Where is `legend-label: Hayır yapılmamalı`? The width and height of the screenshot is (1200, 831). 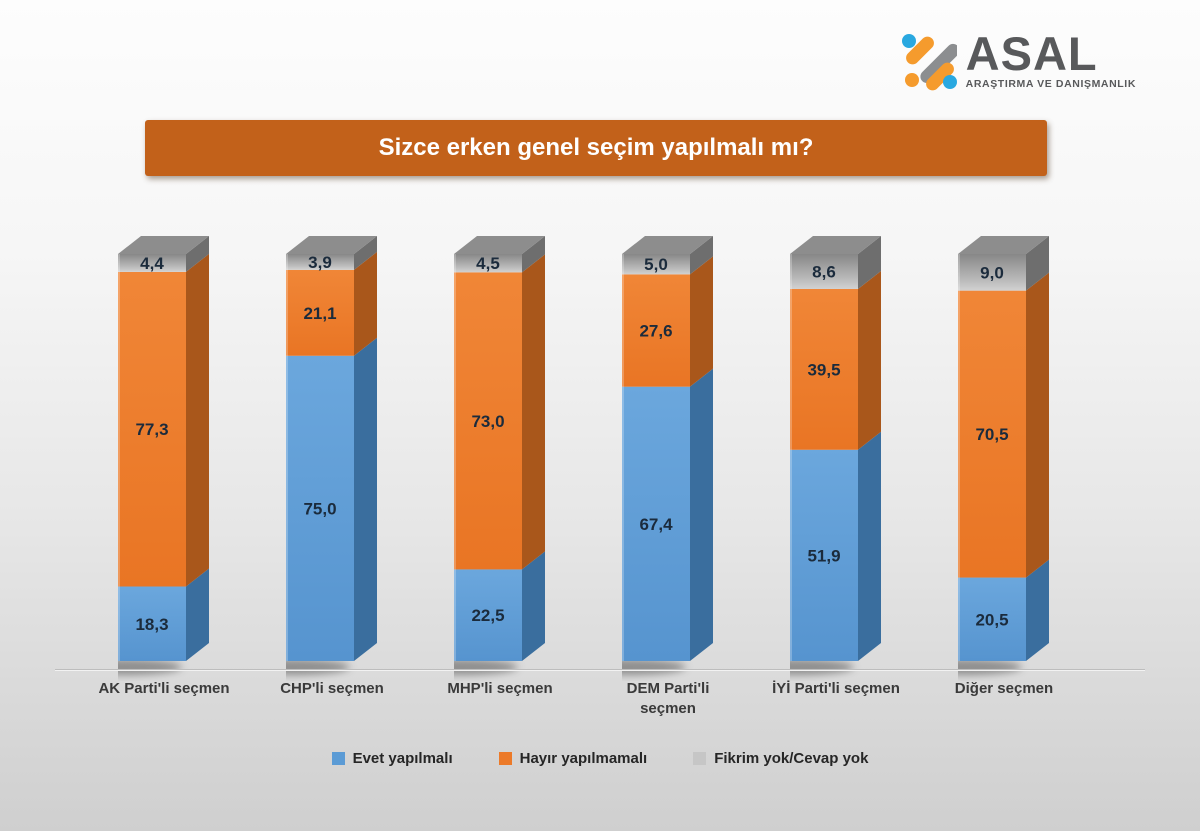 legend-label: Hayır yapılmamalı is located at coordinates (583, 758).